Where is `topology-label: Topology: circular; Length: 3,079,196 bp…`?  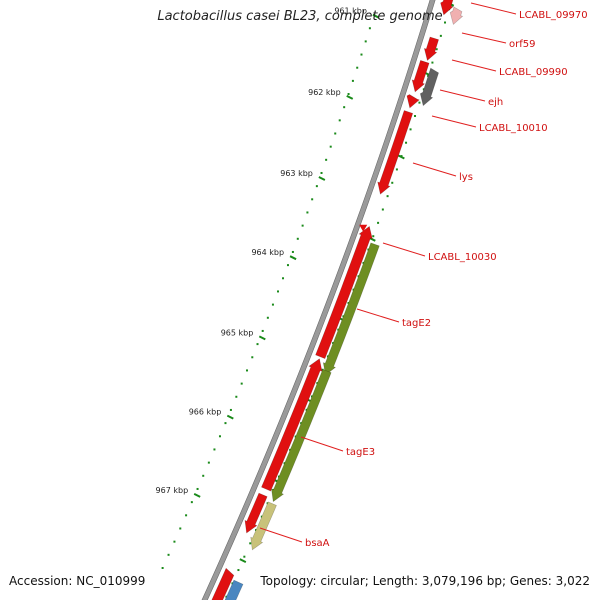
topology-label: Topology: circular; Length: 3,079,196 bp… is located at coordinates (425, 581).